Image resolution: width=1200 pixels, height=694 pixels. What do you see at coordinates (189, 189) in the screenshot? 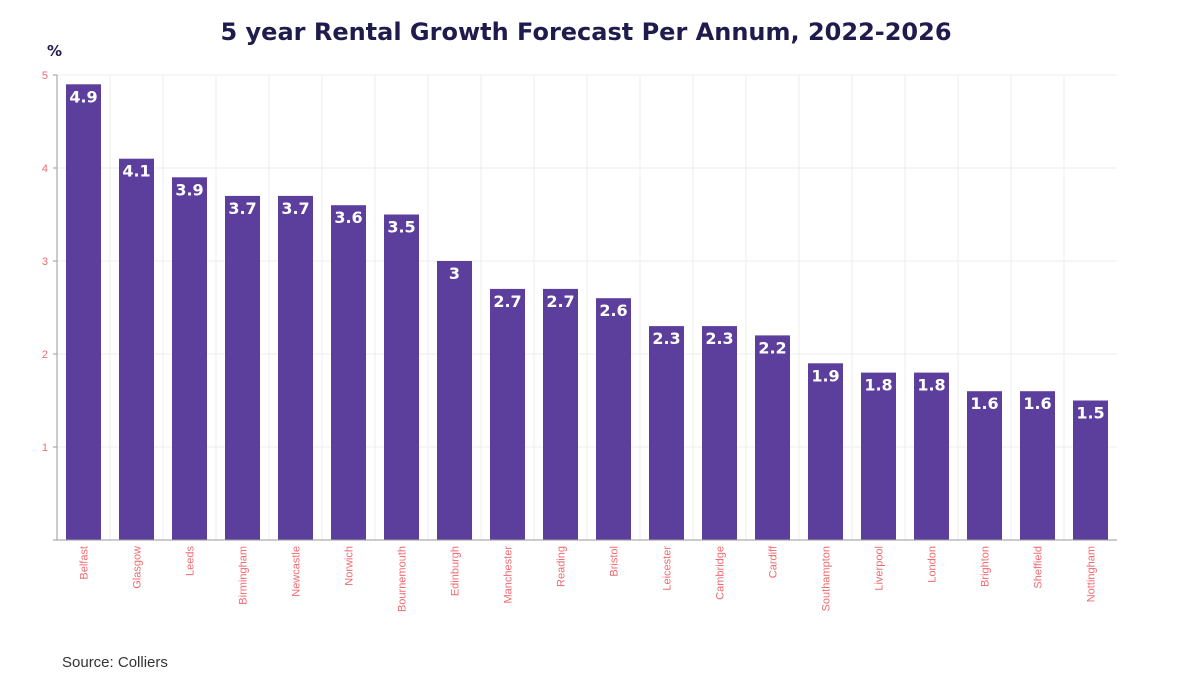
I see `bar-value-label: 3.9` at bounding box center [189, 189].